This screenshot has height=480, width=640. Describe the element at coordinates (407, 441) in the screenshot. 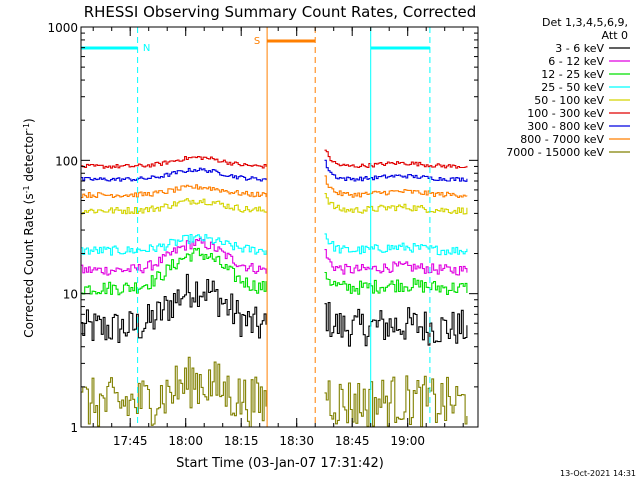

I see `x-tick-label: 19:00` at that location.